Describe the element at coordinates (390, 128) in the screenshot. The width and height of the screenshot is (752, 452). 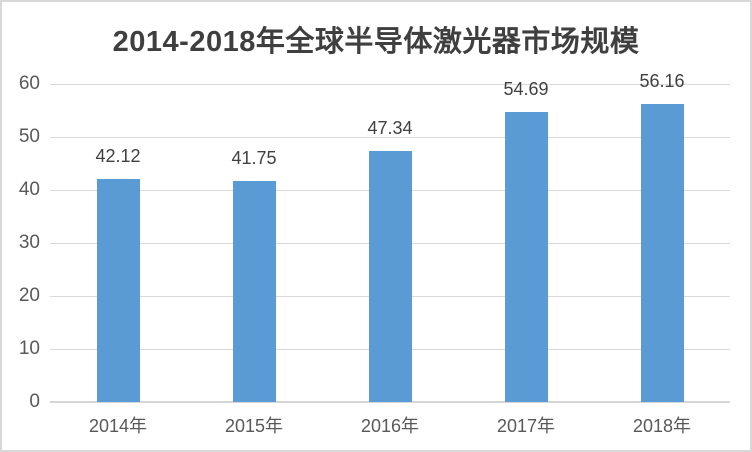
I see `bar-value-label: 47.34` at that location.